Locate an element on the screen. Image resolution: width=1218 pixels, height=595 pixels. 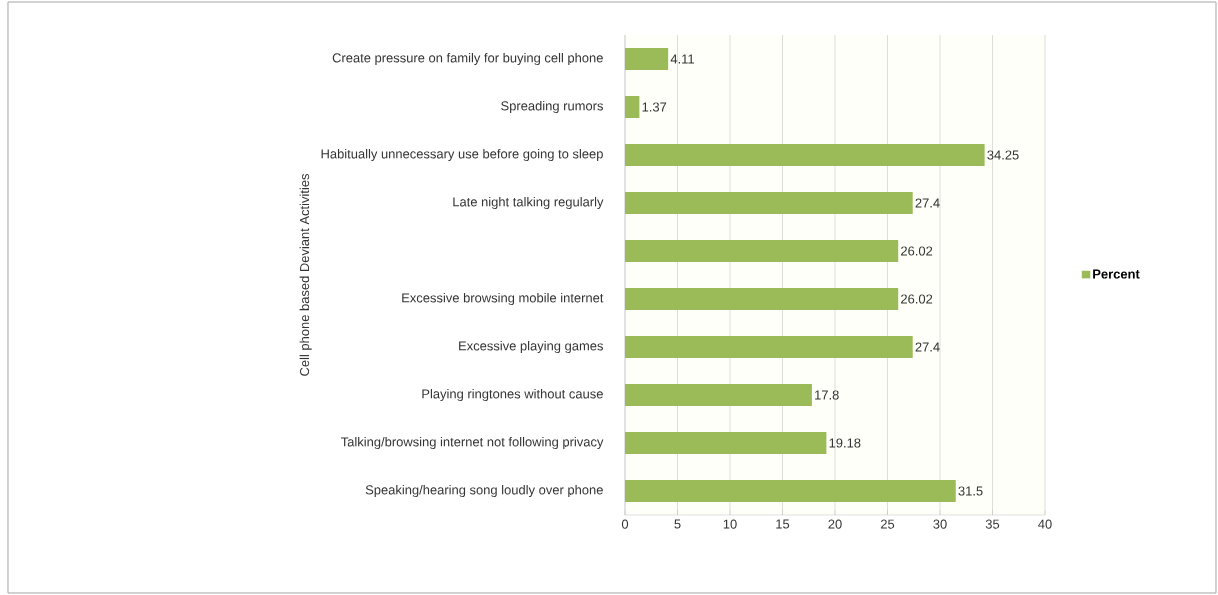
y-tick-label: Create pressure on family for buying cell phone is located at coordinates (467, 59).